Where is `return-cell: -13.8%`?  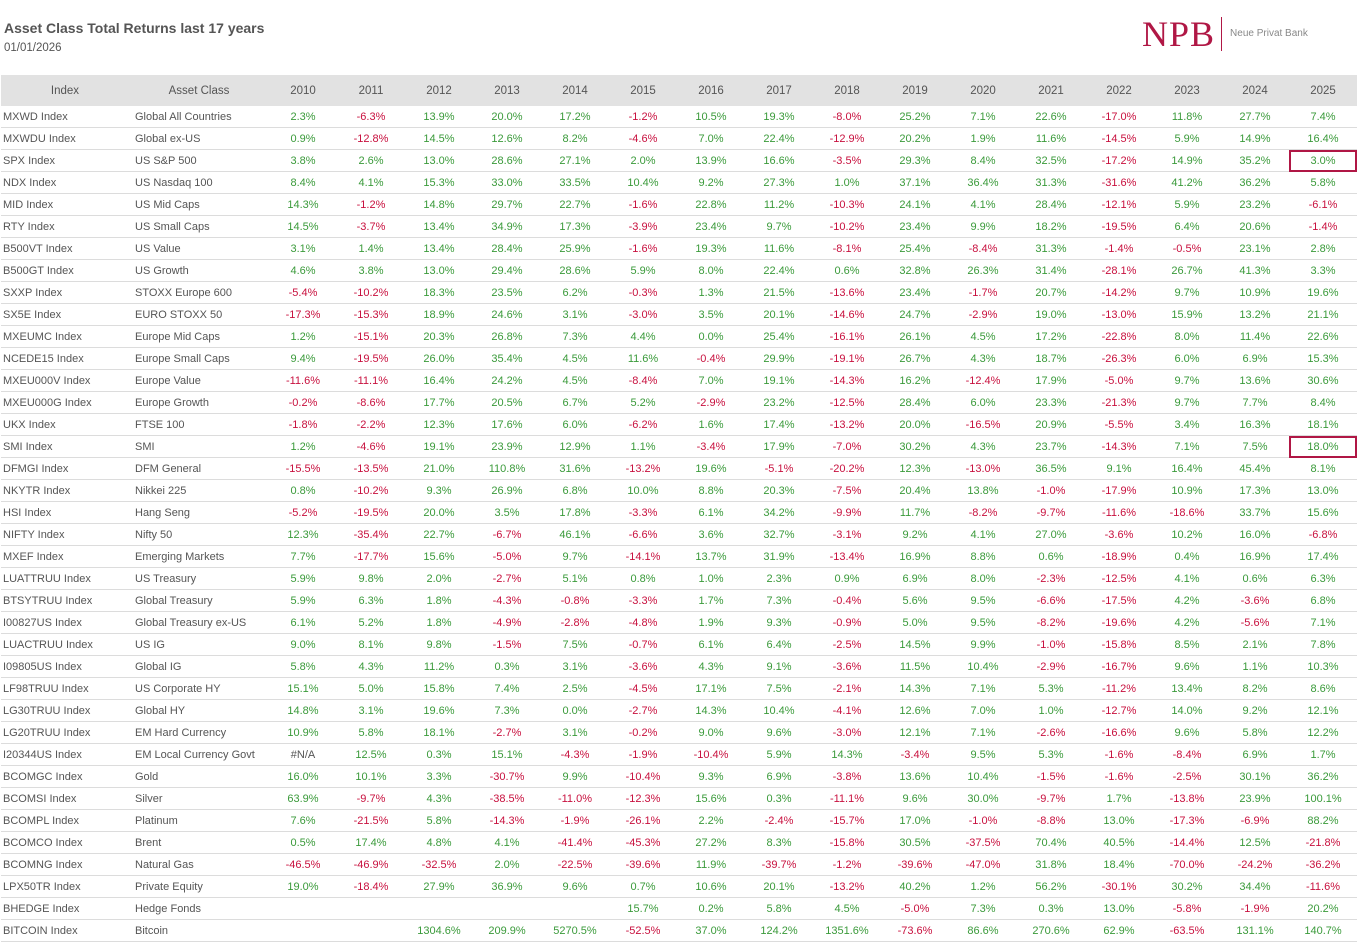
return-cell: -13.8% is located at coordinates (1187, 798).